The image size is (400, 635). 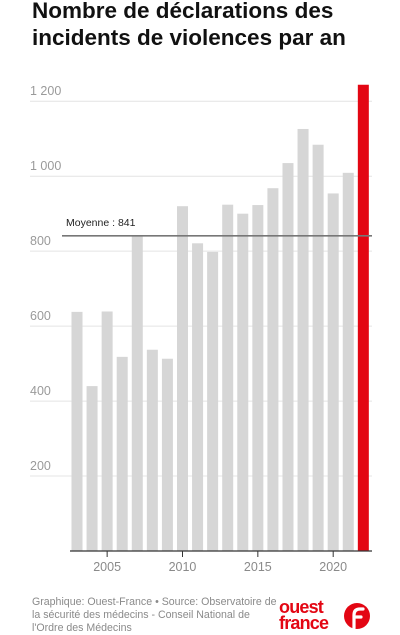 I want to click on bar-2010, so click(x=182, y=378).